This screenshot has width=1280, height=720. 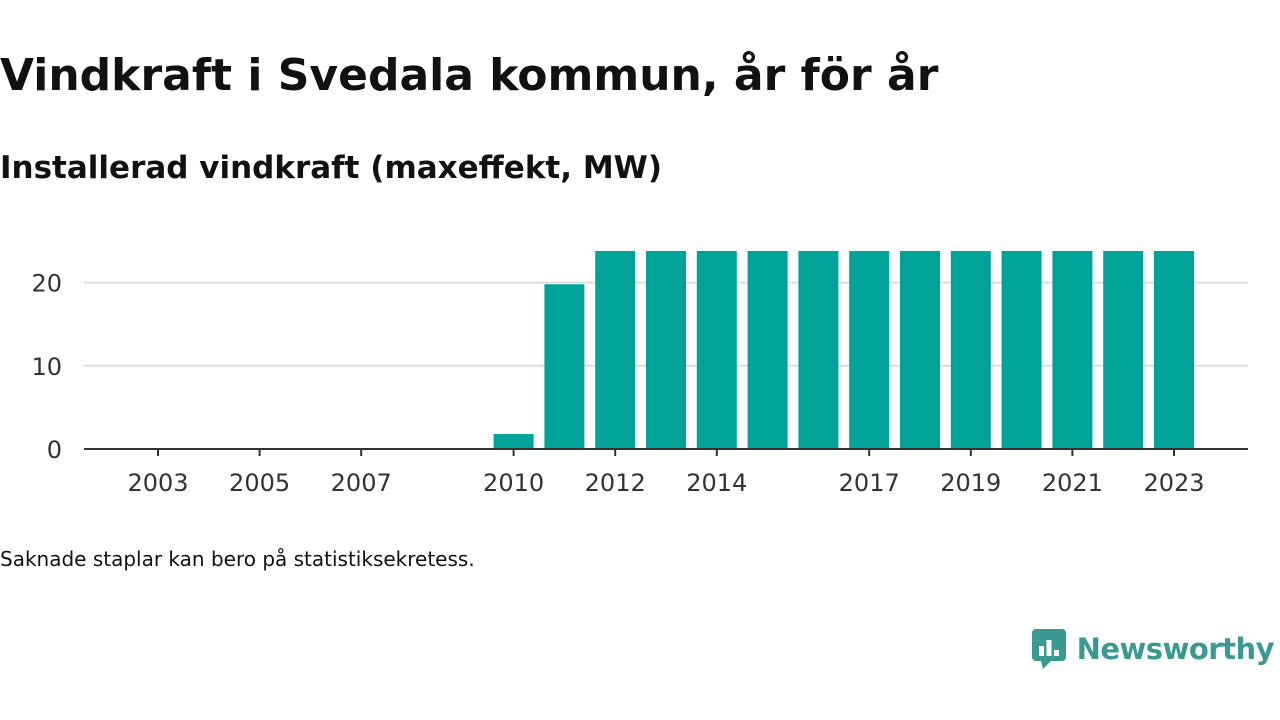 What do you see at coordinates (157, 483) in the screenshot?
I see `x-tick-label-2003: 2003` at bounding box center [157, 483].